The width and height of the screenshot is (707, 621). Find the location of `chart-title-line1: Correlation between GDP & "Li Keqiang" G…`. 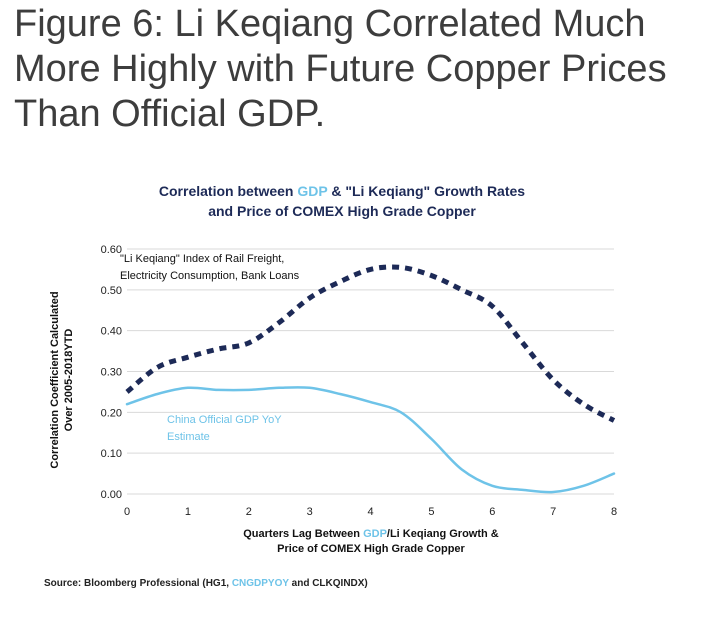

chart-title-line1: Correlation between GDP & "Li Keqiang" G… is located at coordinates (342, 191).